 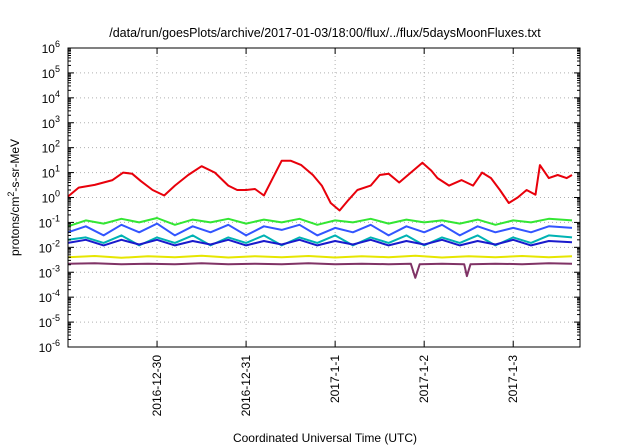 I want to click on y-tick-exponent: 2, so click(x=57, y=144).